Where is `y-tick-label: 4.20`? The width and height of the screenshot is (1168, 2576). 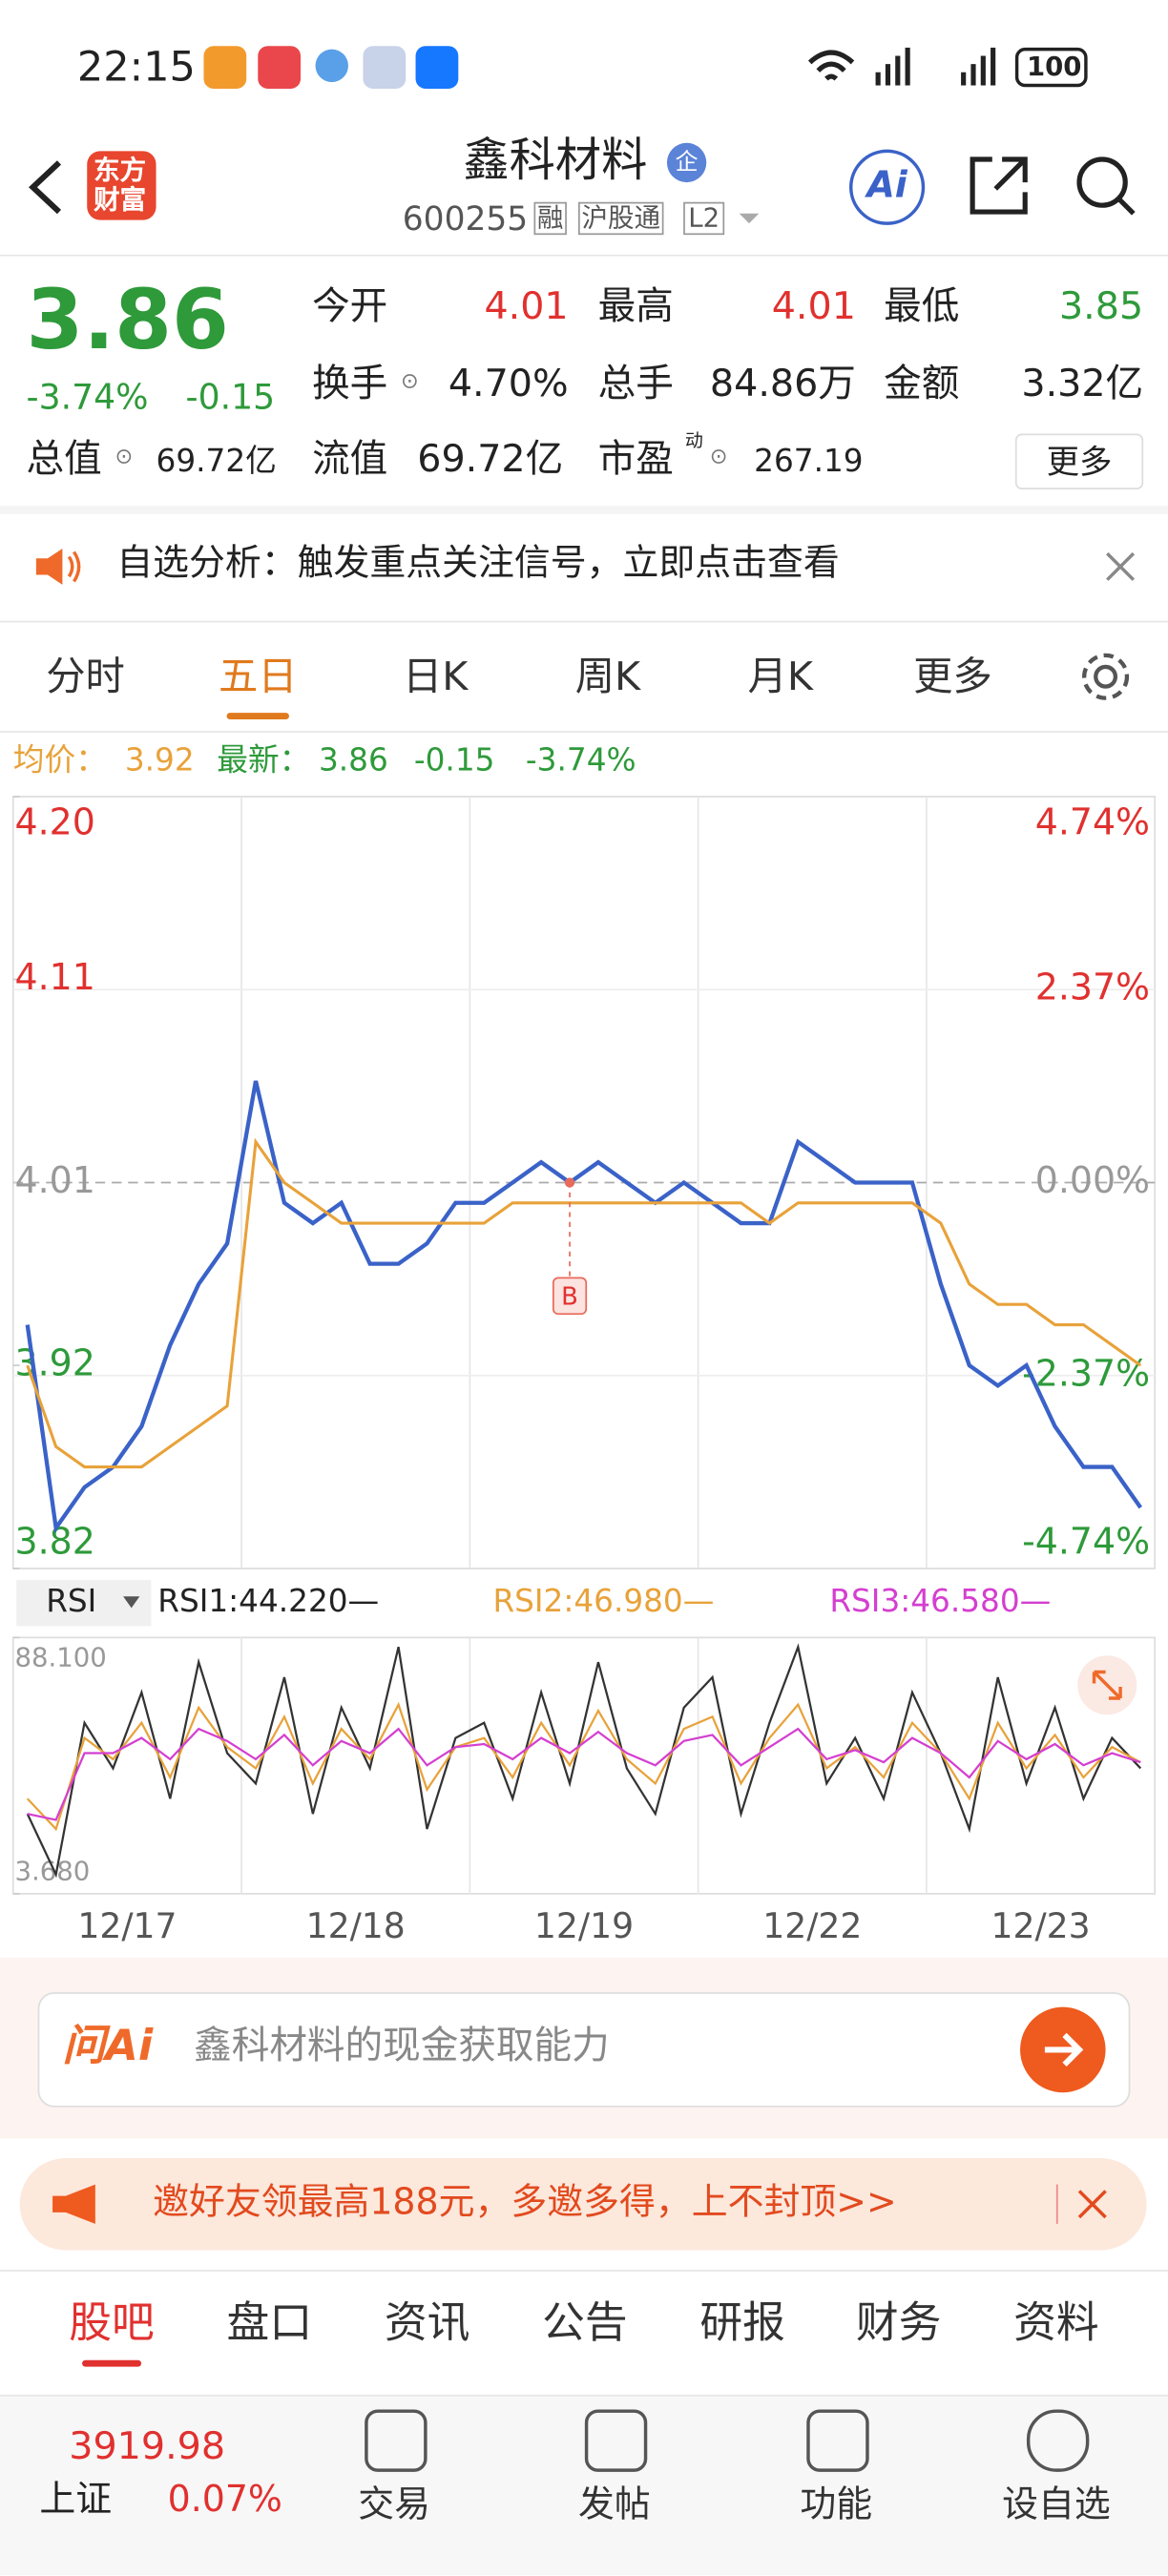
y-tick-label: 4.20 is located at coordinates (54, 822).